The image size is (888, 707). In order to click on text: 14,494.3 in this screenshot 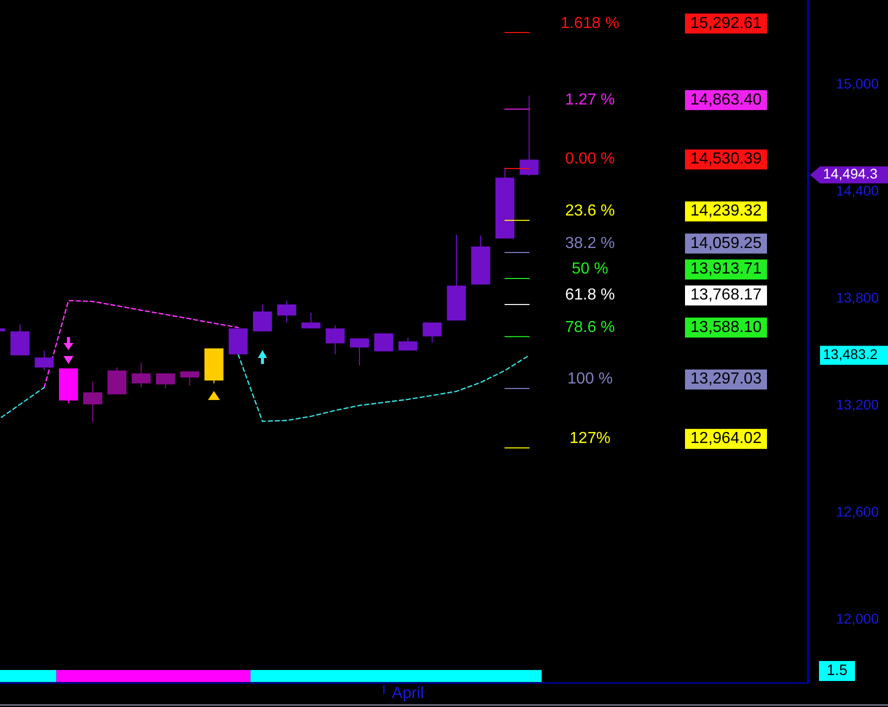, I will do `click(850, 174)`.